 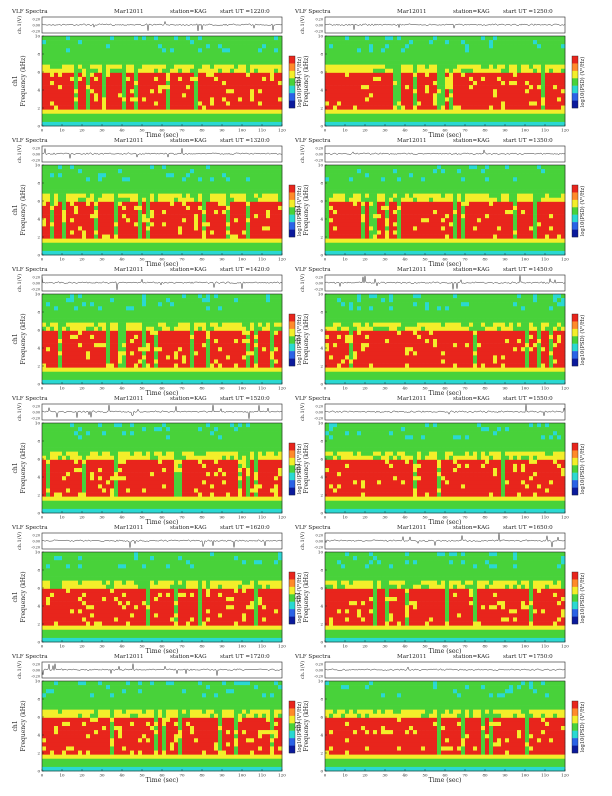 What do you see at coordinates (545, 130) in the screenshot?
I see `x-tick-label: 110` at bounding box center [545, 130].